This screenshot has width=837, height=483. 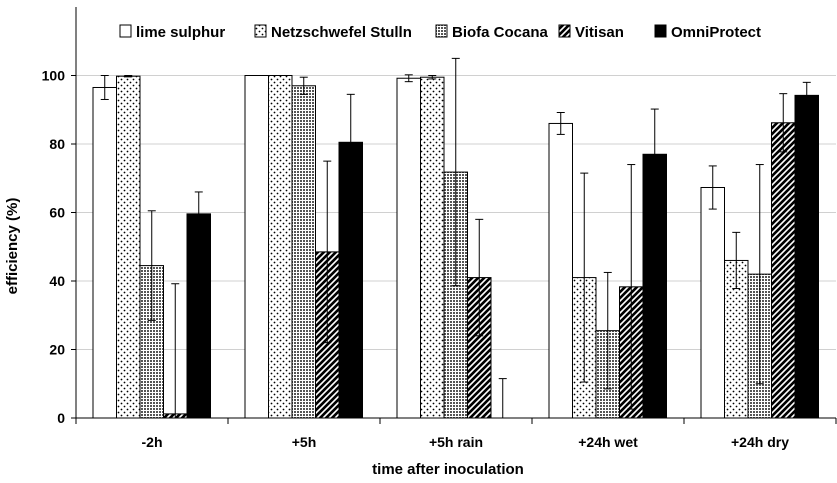 I want to click on legend-label: Vitisan, so click(x=599, y=32).